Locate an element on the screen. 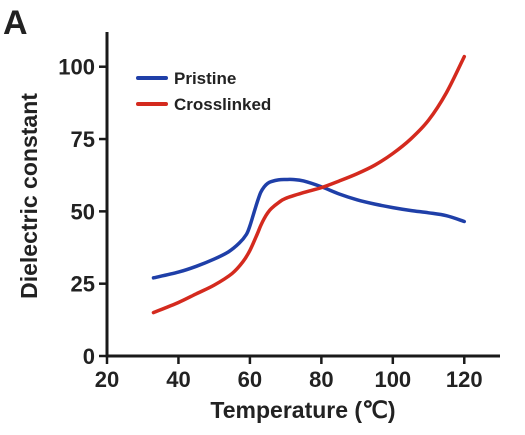 Image resolution: width=525 pixels, height=435 pixels. x-axis-title: Temperature (℃) is located at coordinates (302, 410).